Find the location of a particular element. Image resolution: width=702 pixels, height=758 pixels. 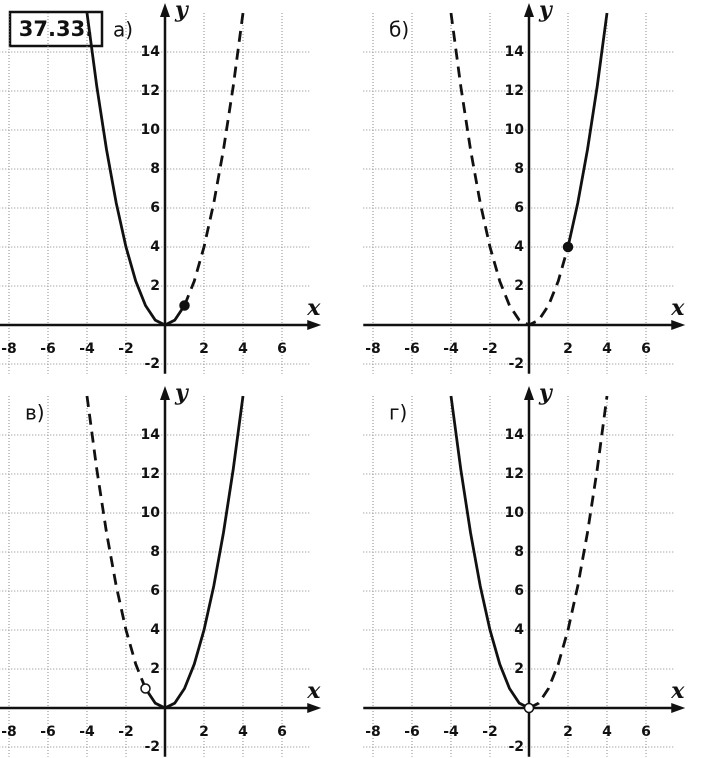

panel-label: г) is located at coordinates (398, 413).